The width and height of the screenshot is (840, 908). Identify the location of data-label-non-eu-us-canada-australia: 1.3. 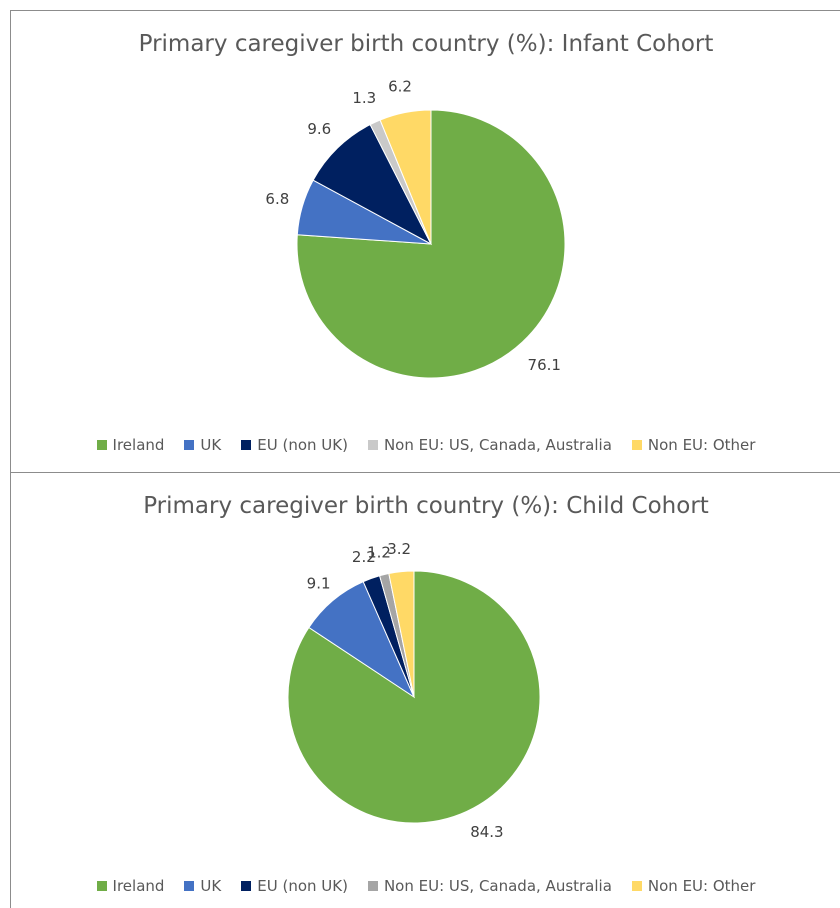
(364, 98).